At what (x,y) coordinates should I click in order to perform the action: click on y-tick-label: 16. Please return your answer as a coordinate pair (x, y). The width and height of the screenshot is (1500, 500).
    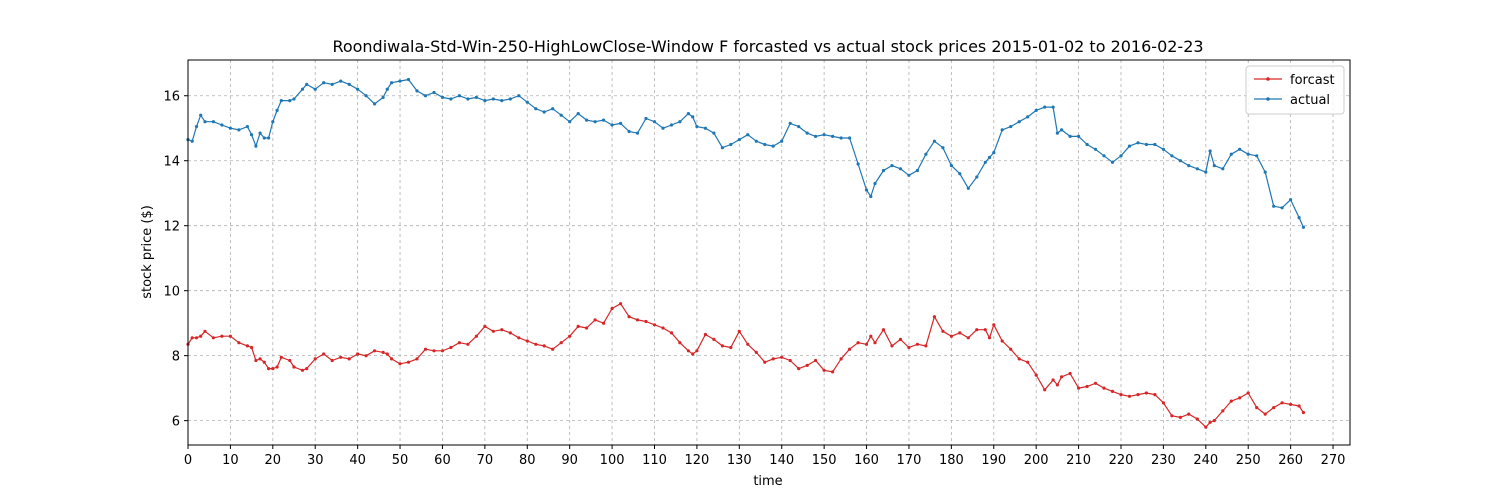
    Looking at the image, I should click on (171, 97).